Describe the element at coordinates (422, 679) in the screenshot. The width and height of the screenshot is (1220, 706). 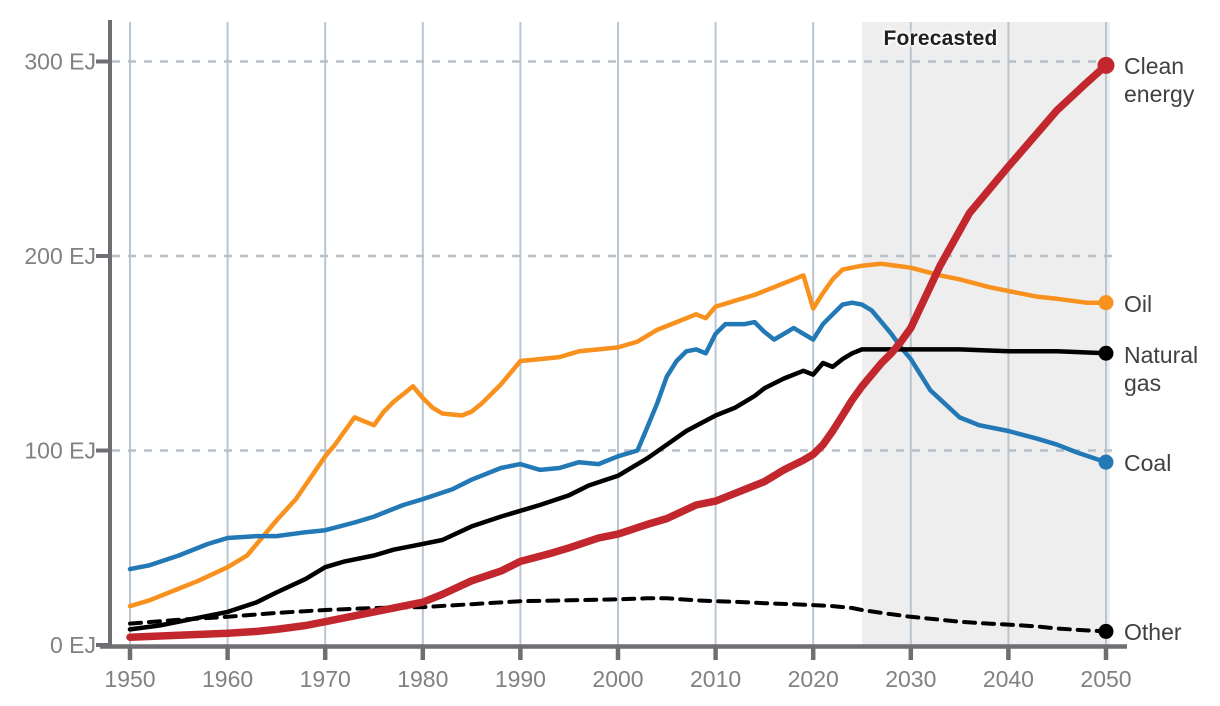
I see `x-tick-label: 1980` at that location.